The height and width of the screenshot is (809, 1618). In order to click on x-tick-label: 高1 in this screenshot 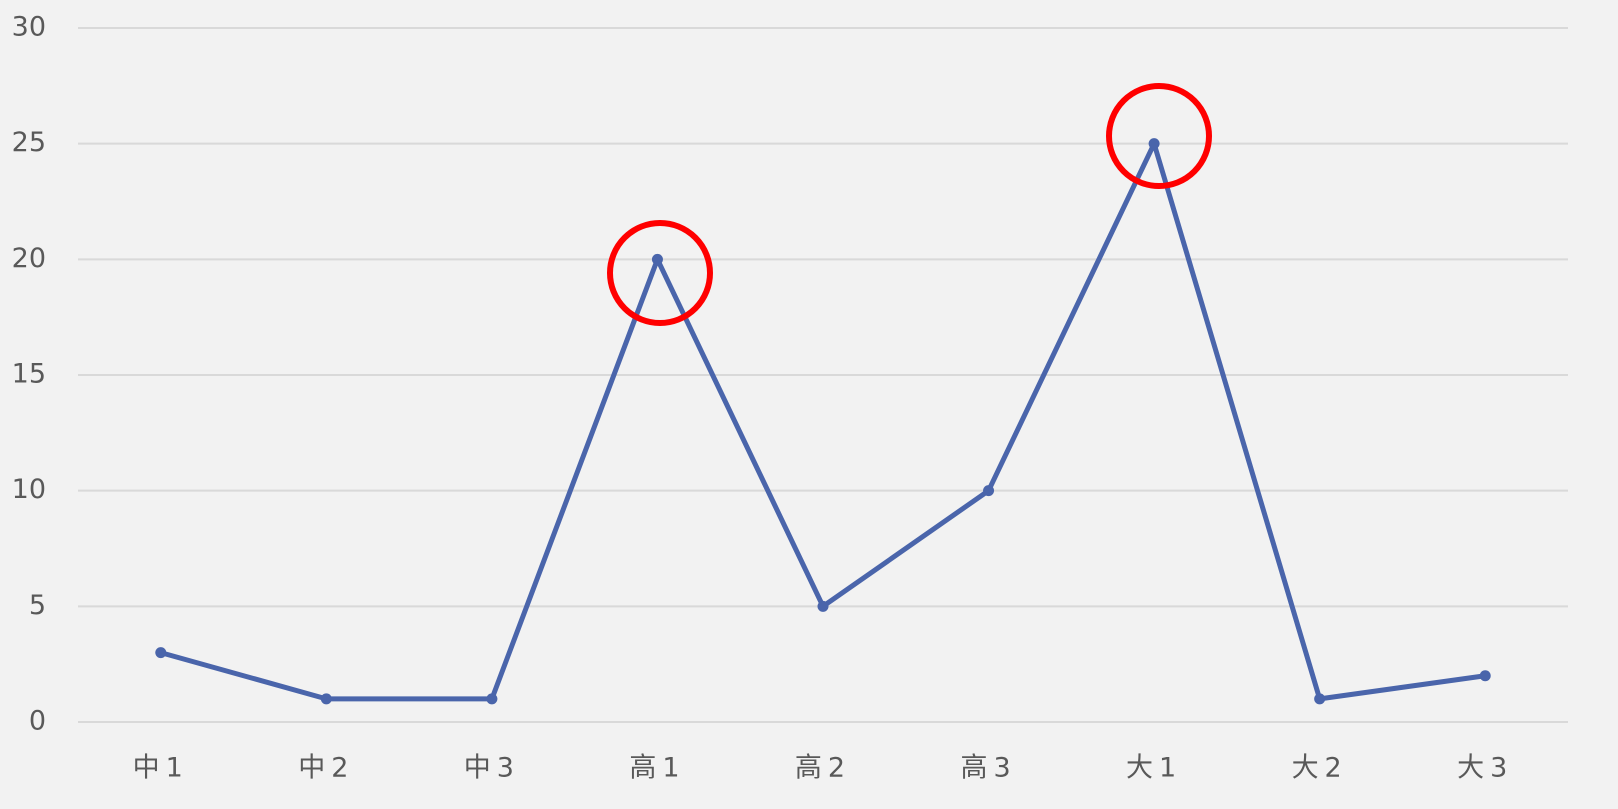, I will do `click(657, 768)`.